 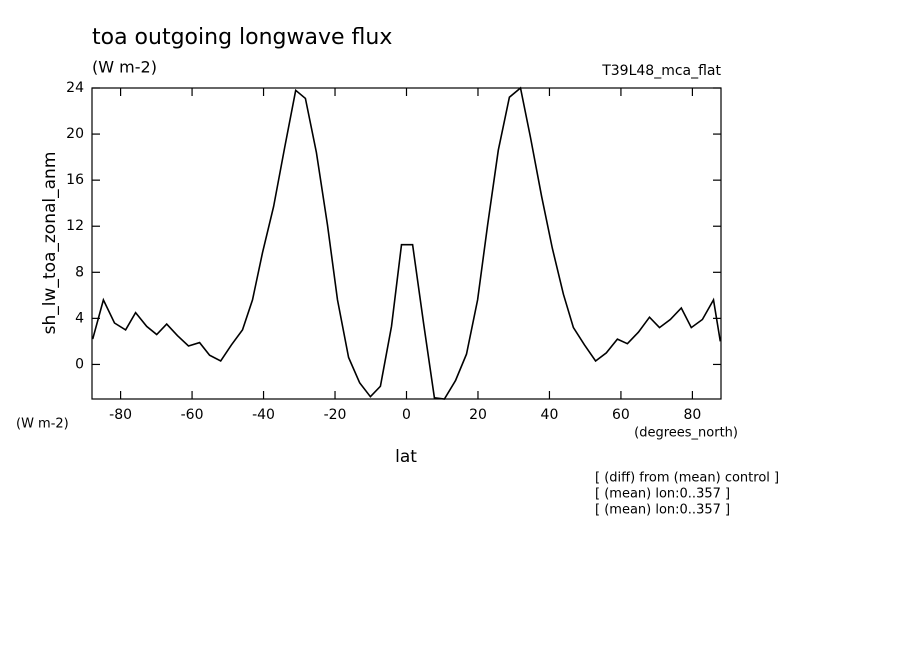 What do you see at coordinates (335, 415) in the screenshot?
I see `x-tick-label: -20` at bounding box center [335, 415].